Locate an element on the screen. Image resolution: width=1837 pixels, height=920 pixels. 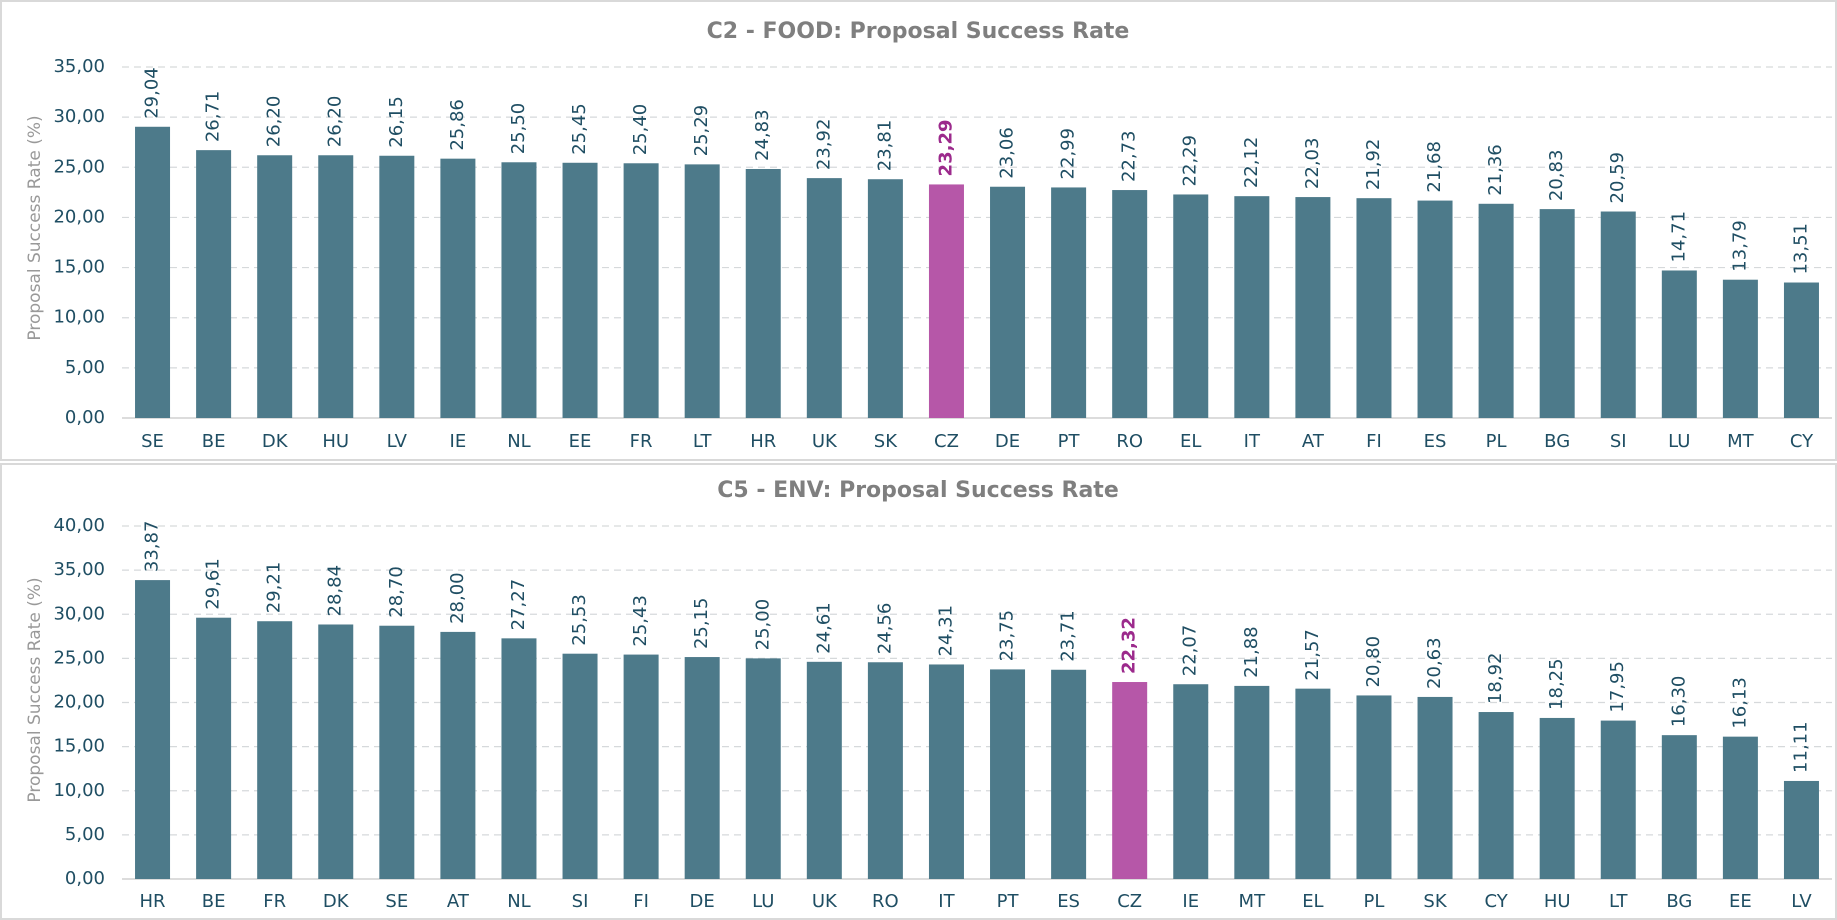
x-tick-label: SK is located at coordinates (1435, 901).